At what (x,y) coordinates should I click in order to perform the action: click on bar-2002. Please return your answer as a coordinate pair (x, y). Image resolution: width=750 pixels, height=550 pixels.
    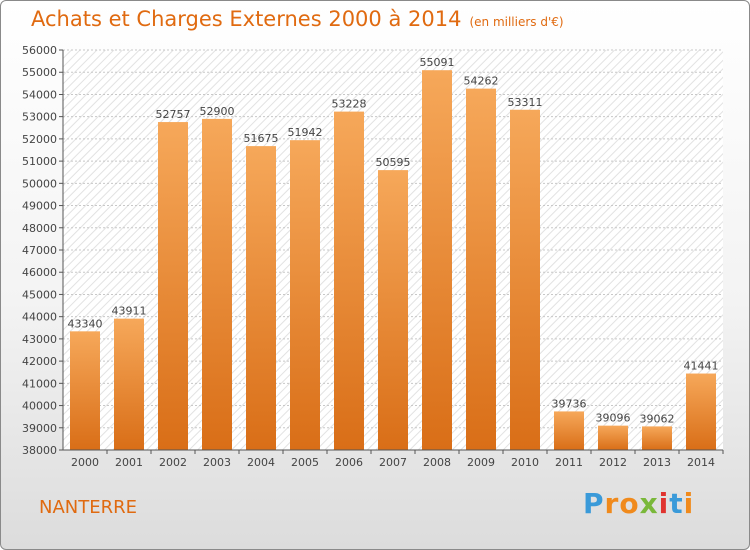
    Looking at the image, I should click on (173, 286).